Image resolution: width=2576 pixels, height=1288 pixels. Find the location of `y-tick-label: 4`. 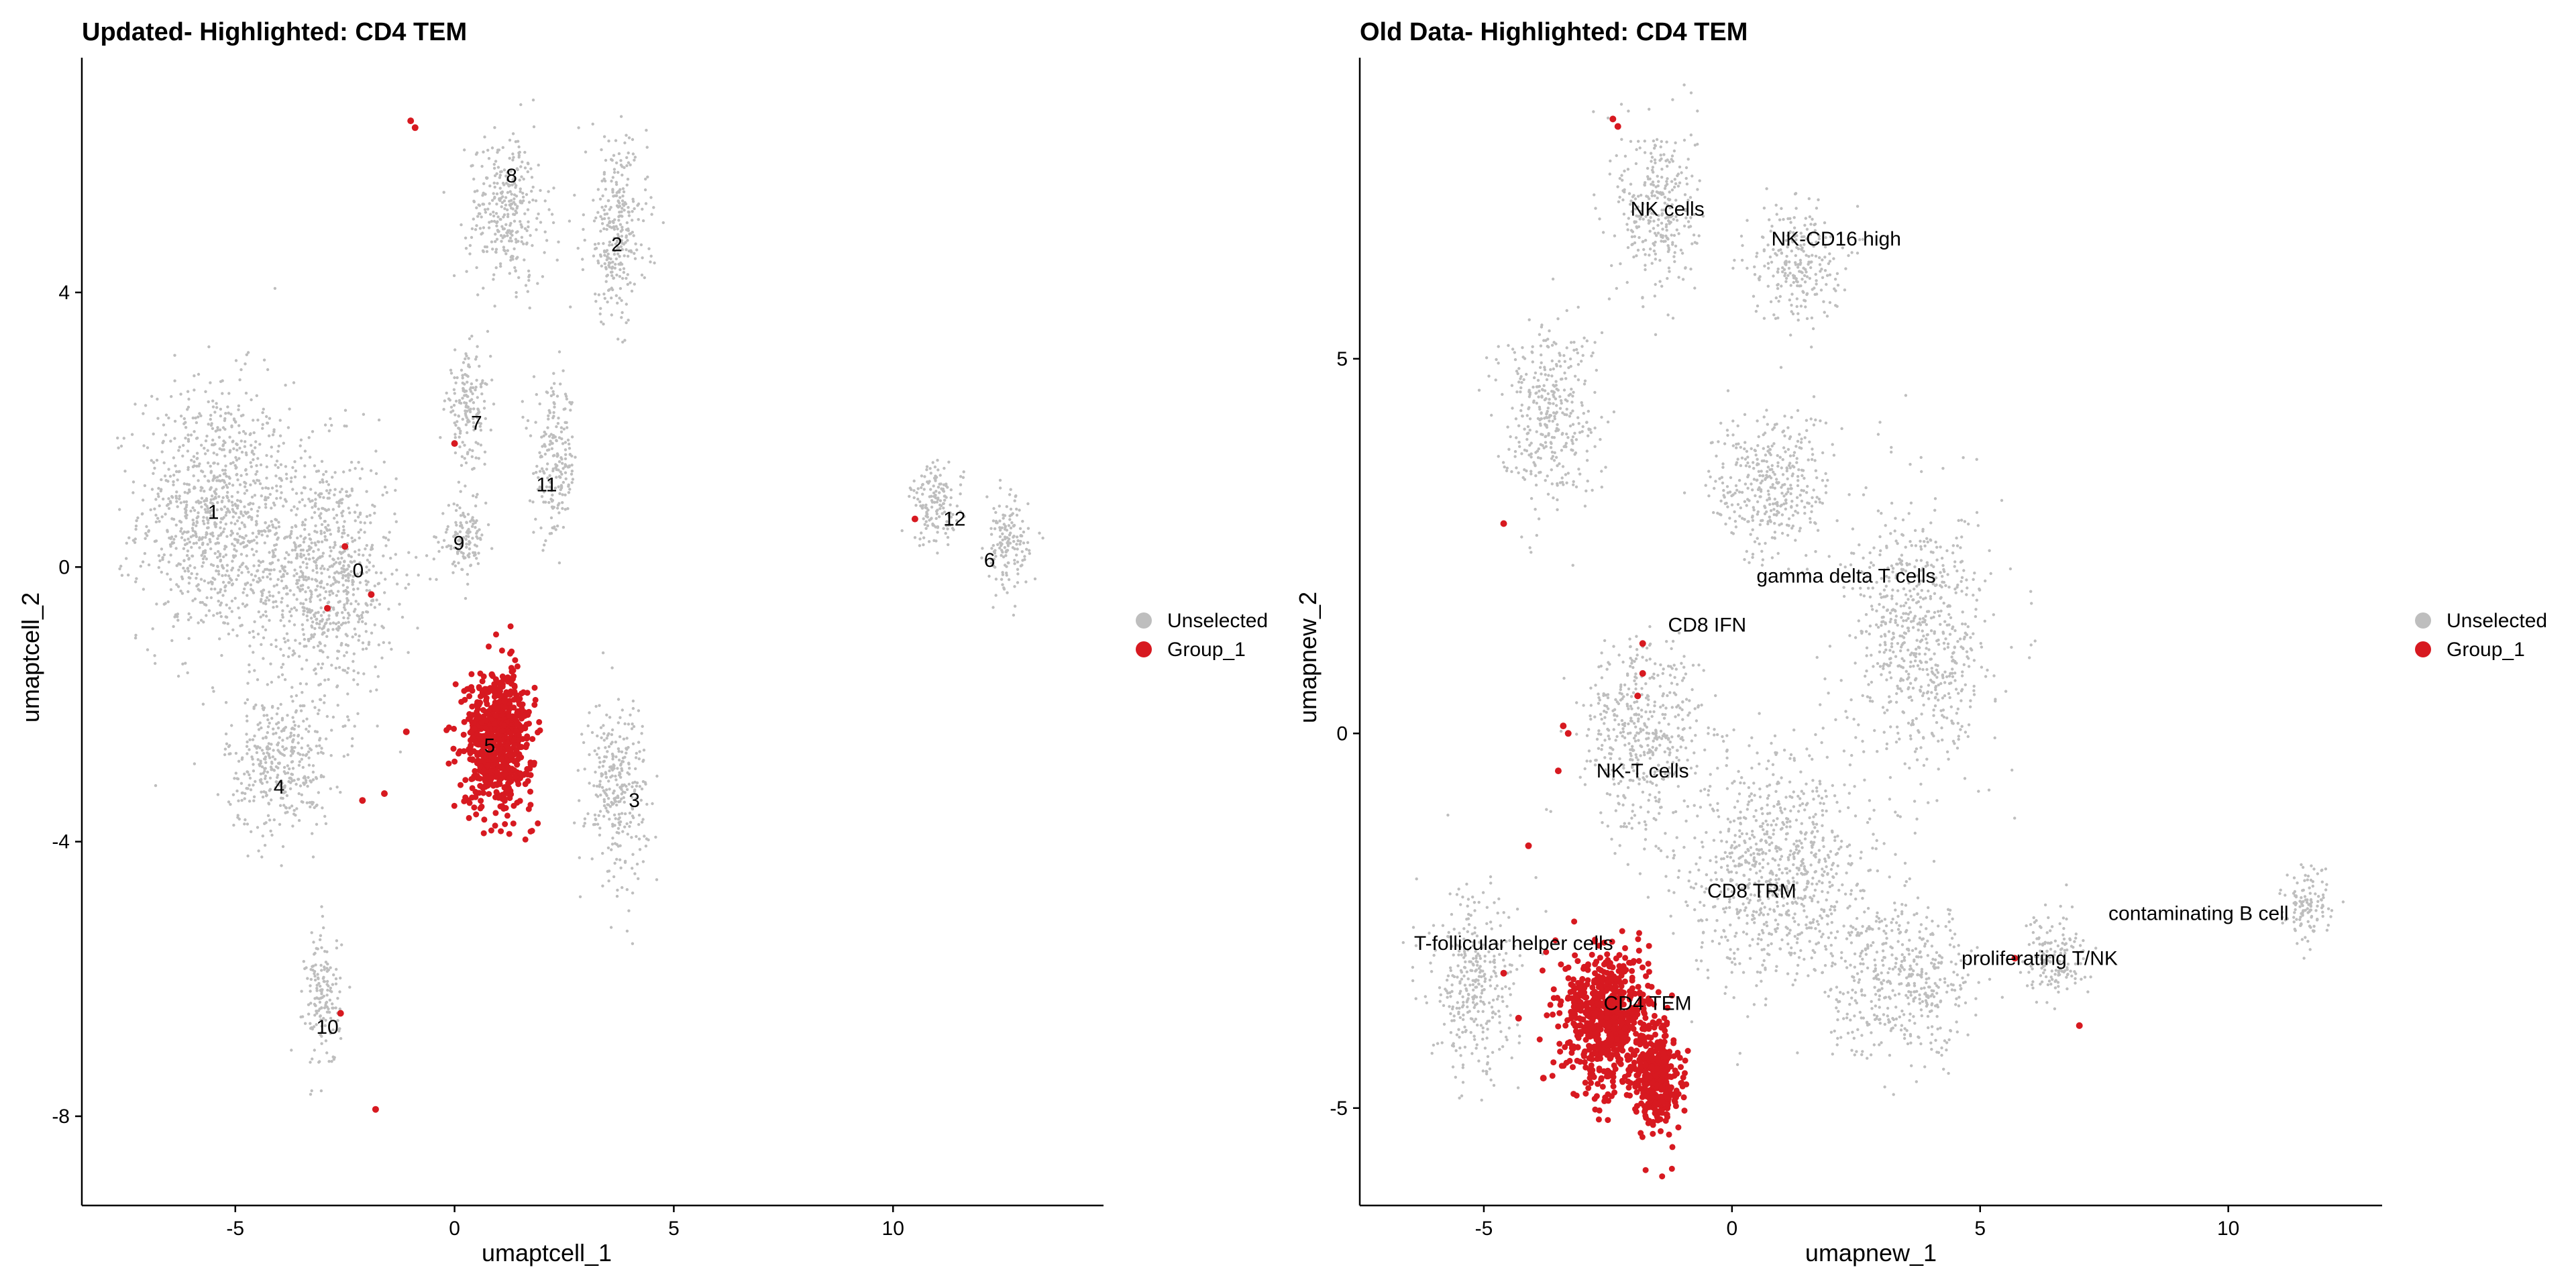

y-tick-label: 4 is located at coordinates (64, 293).